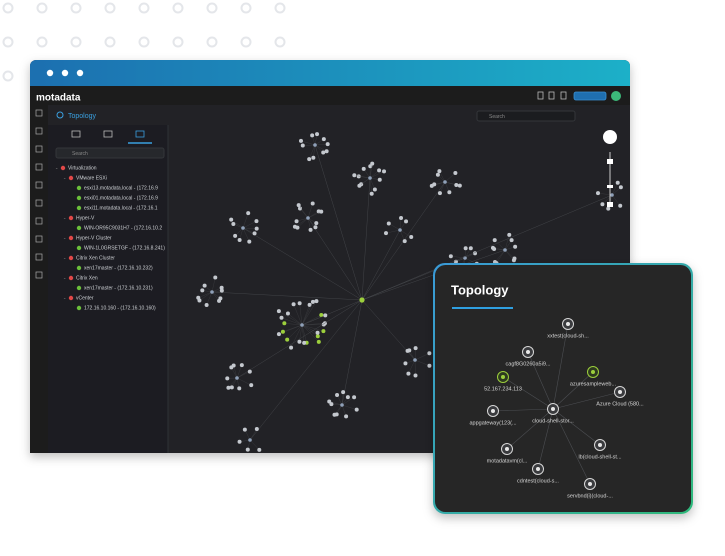 The width and height of the screenshot is (725, 556). I want to click on tree-label: Hyper-V, so click(85, 218).